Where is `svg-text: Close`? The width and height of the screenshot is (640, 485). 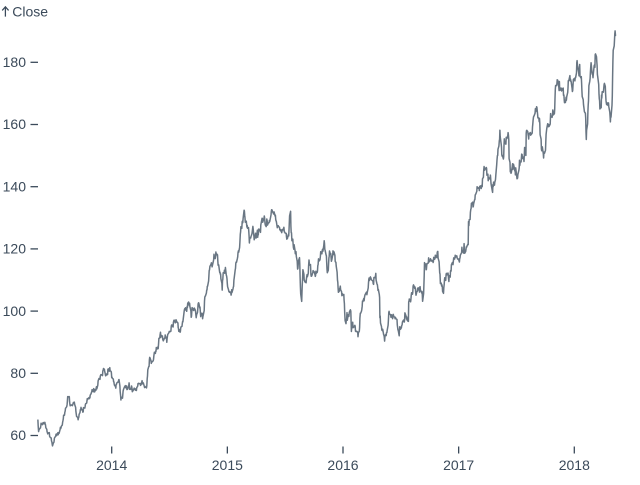
svg-text: Close is located at coordinates (30, 12).